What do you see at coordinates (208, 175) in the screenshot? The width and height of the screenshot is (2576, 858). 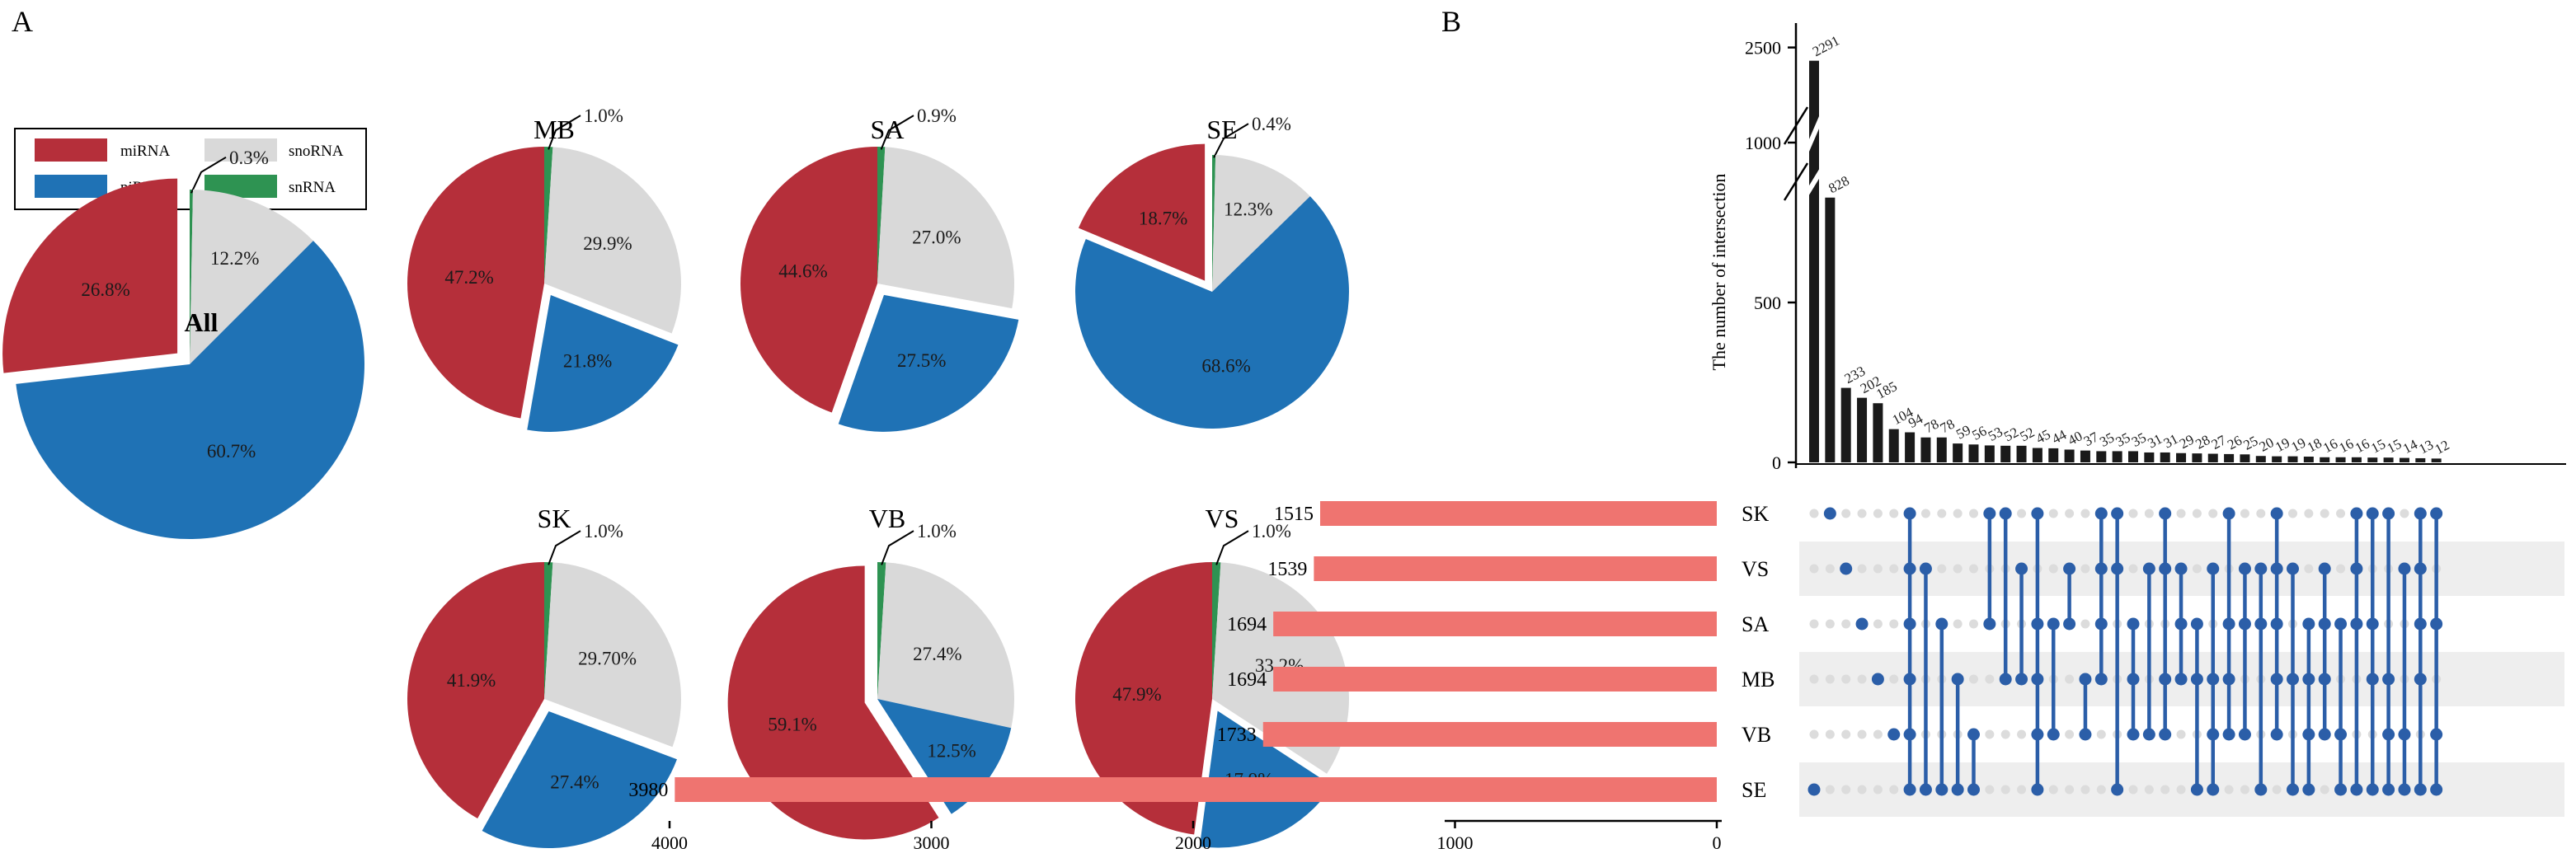 I see `pie-leader-all` at bounding box center [208, 175].